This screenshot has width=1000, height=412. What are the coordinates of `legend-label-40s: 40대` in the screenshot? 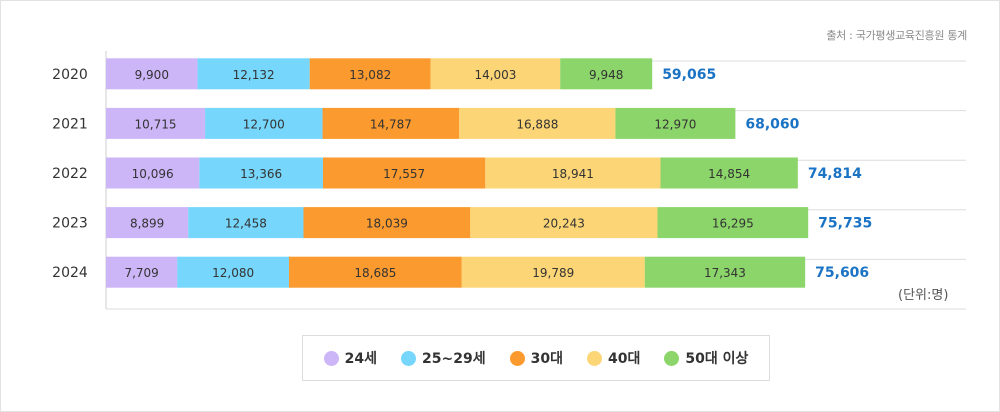 It's located at (624, 359).